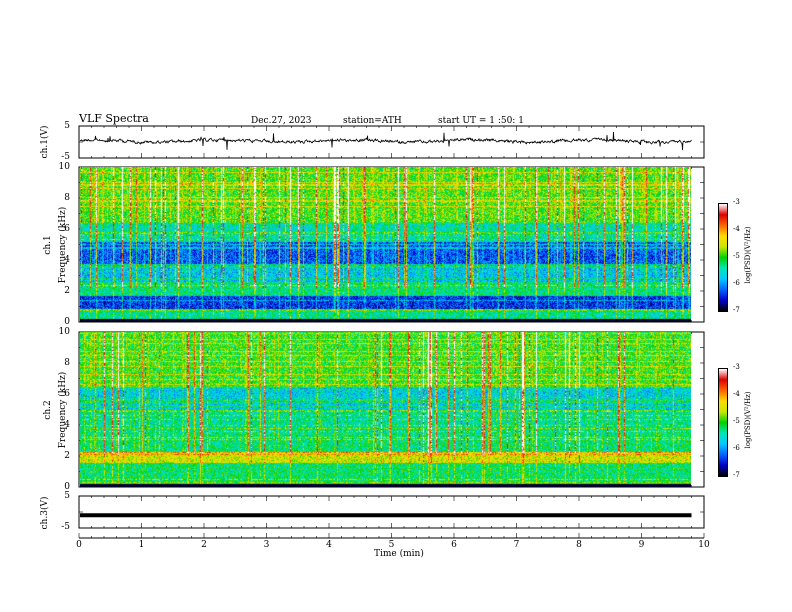  Describe the element at coordinates (736, 256) in the screenshot. I see `cb1-tick-m5: -5` at that location.